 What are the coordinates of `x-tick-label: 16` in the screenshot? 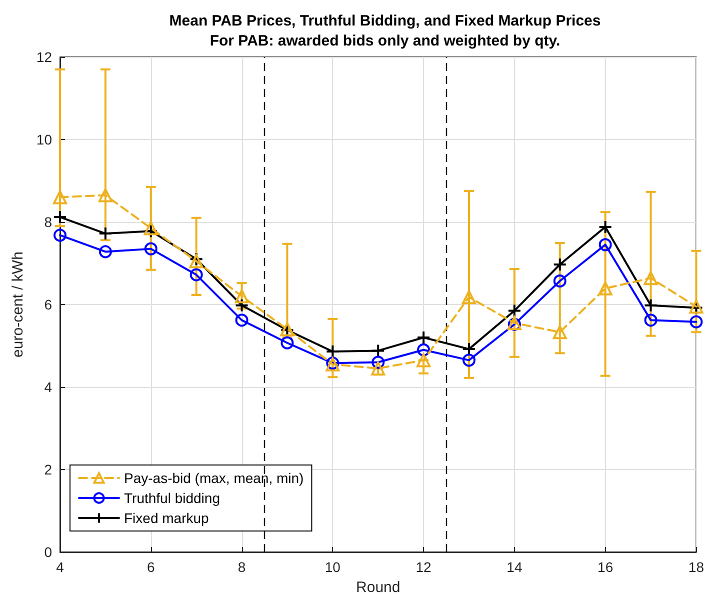 It's located at (606, 567).